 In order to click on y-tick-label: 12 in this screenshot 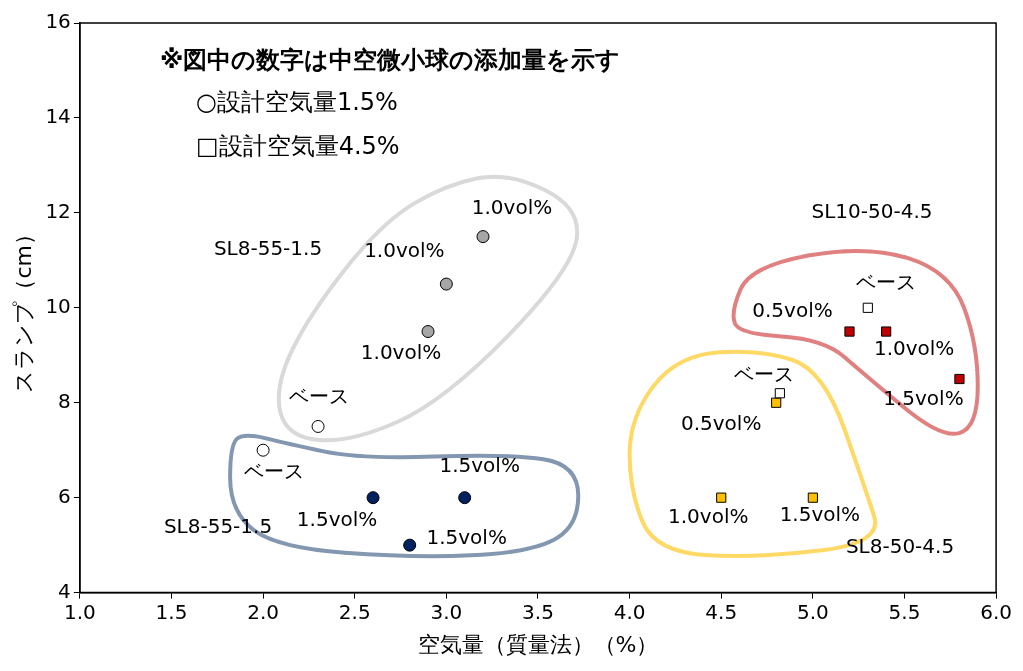, I will do `click(58, 211)`.